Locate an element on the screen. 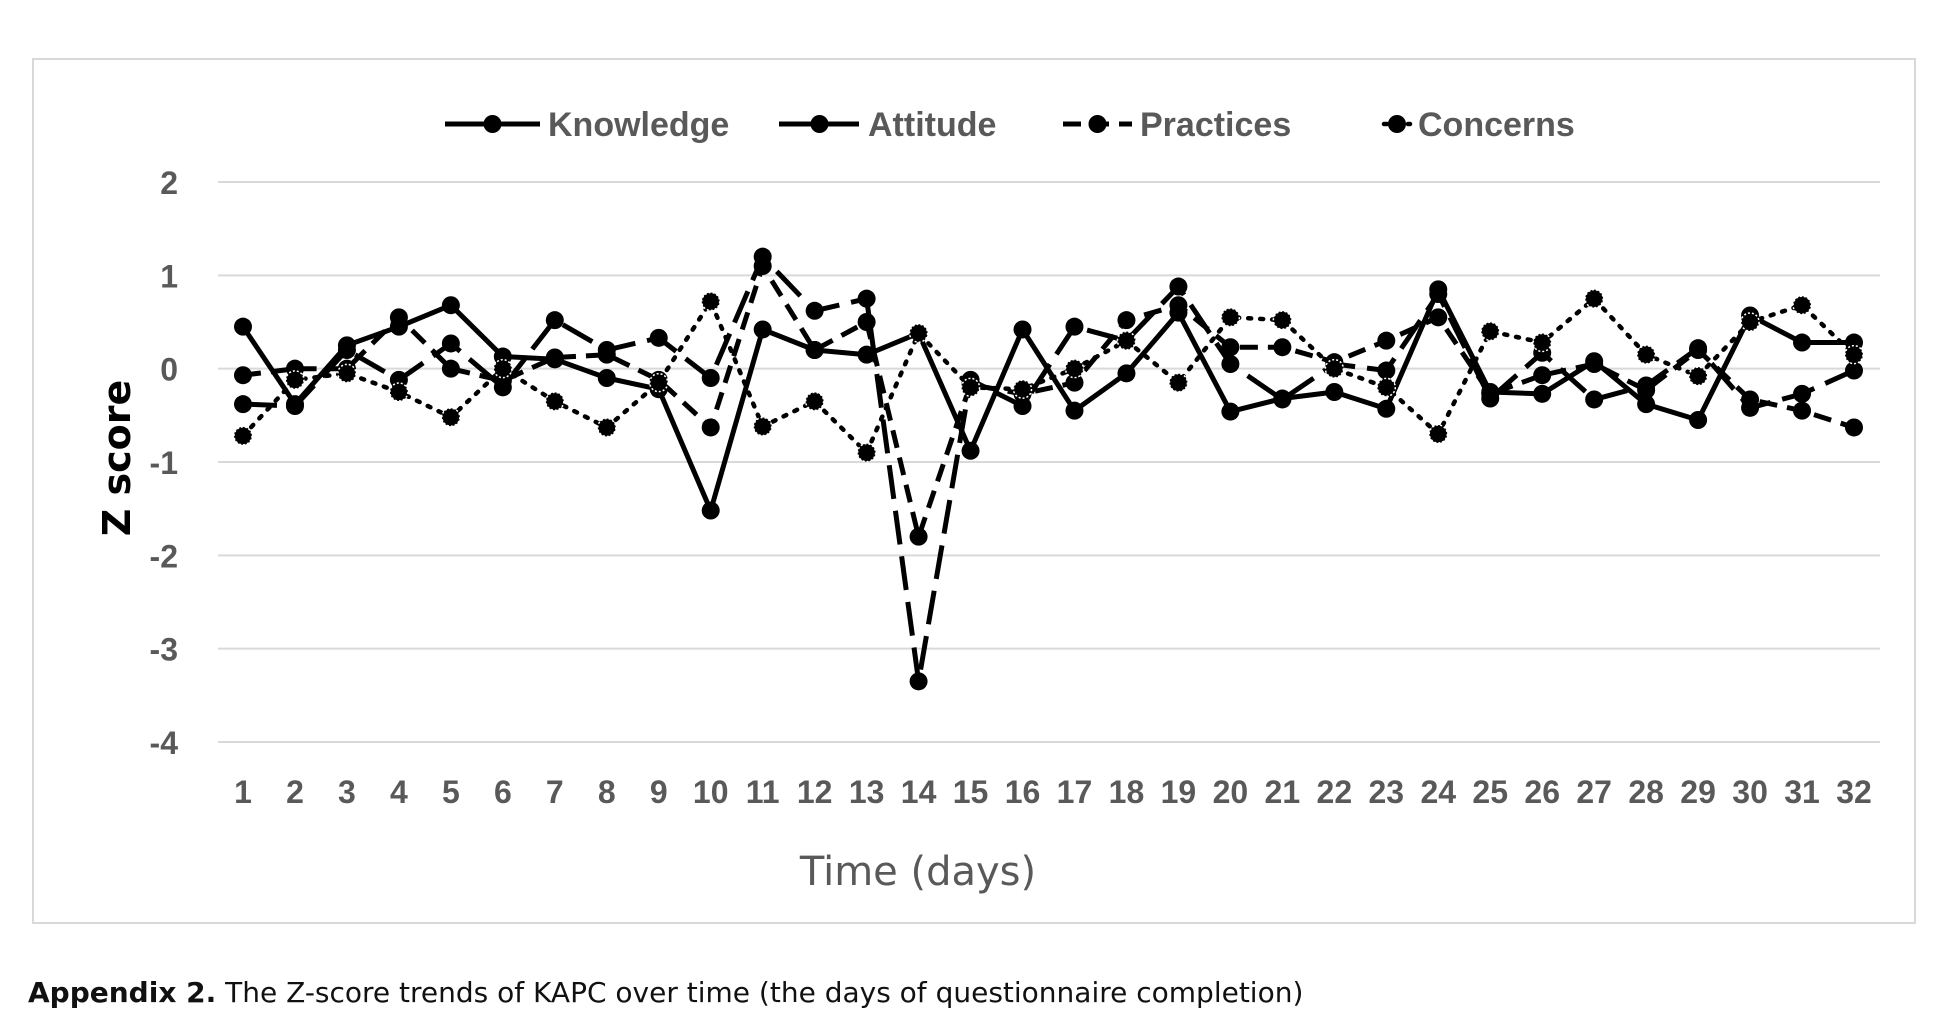 The width and height of the screenshot is (1944, 1027). x-tick-label: 8 is located at coordinates (607, 792).